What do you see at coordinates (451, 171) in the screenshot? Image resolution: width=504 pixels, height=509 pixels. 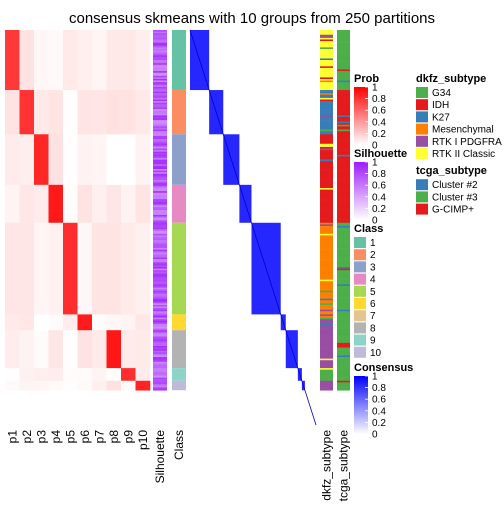 I see `legend-title: tcga_subtype` at bounding box center [451, 171].